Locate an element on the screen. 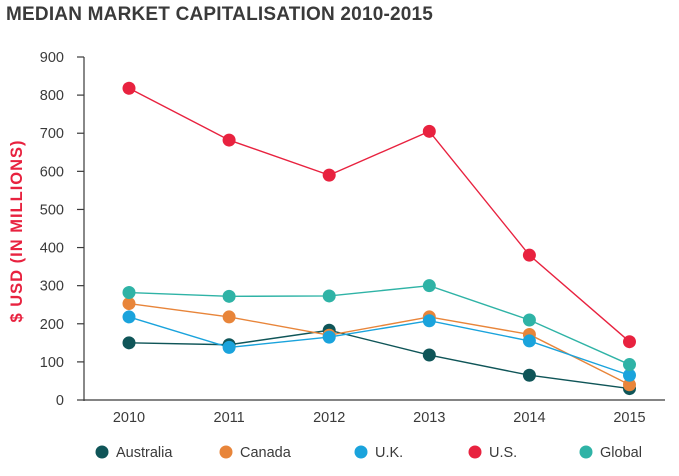 This screenshot has width=679, height=476. series-line-canada is located at coordinates (379, 344).